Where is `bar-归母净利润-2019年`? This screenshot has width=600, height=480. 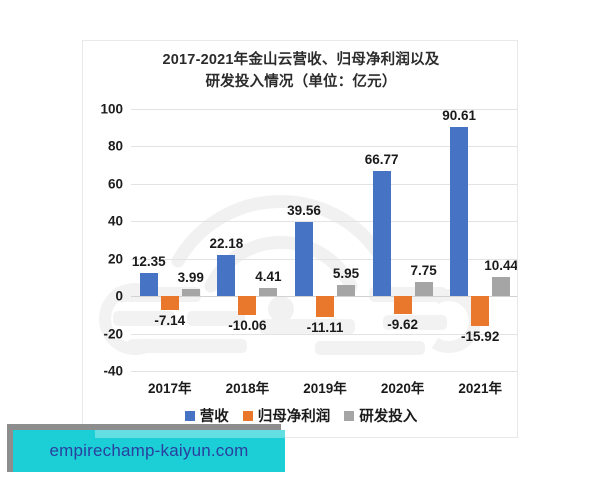
bar-归母净利润-2019年 is located at coordinates (325, 306).